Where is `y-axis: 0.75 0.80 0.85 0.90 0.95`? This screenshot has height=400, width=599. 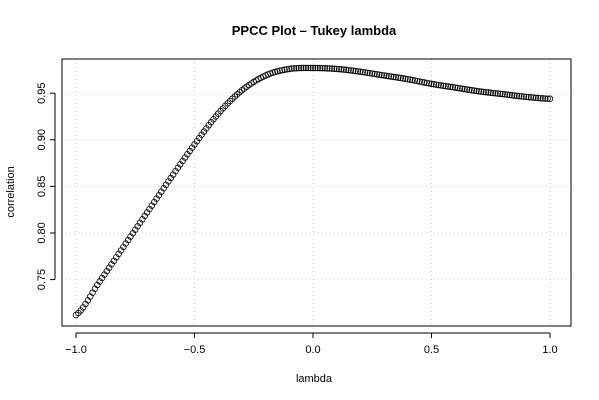
y-axis: 0.75 0.80 0.85 0.90 0.95 is located at coordinates (46, 186).